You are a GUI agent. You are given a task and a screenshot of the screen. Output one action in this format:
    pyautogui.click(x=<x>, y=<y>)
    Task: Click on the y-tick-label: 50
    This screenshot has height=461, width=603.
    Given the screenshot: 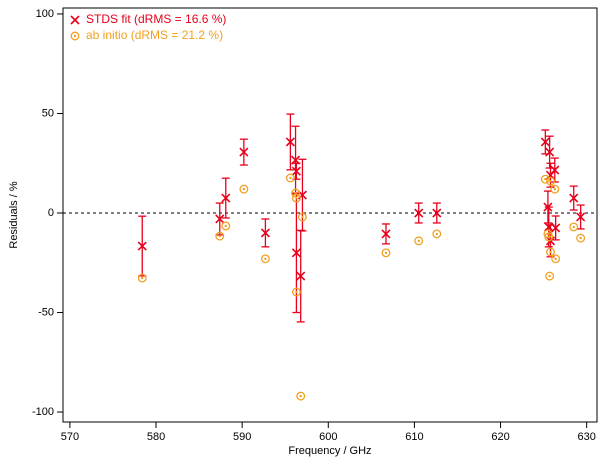 What is the action you would take?
    pyautogui.click(x=48, y=113)
    